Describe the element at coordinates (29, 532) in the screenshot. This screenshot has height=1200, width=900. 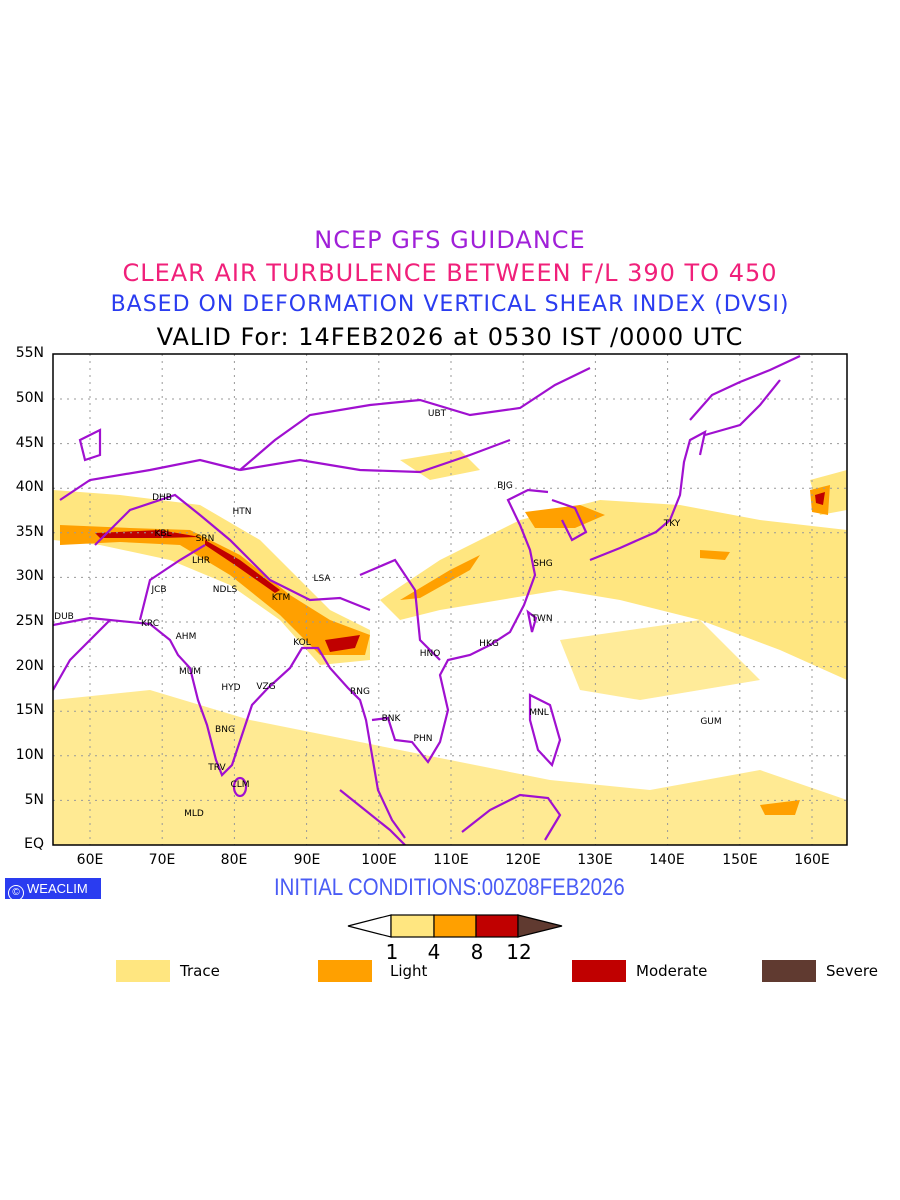
I see `lat-label: 35N` at that location.